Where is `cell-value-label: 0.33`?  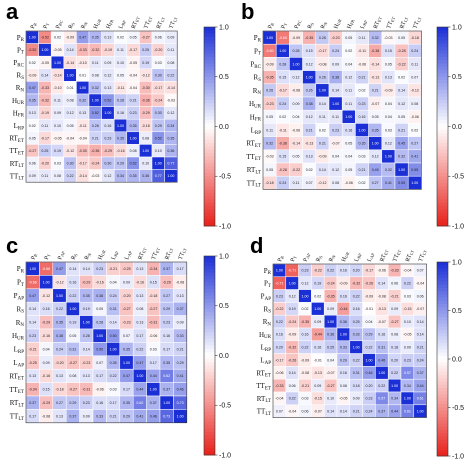
cell-value-label: 0.33 is located at coordinates (343, 348).